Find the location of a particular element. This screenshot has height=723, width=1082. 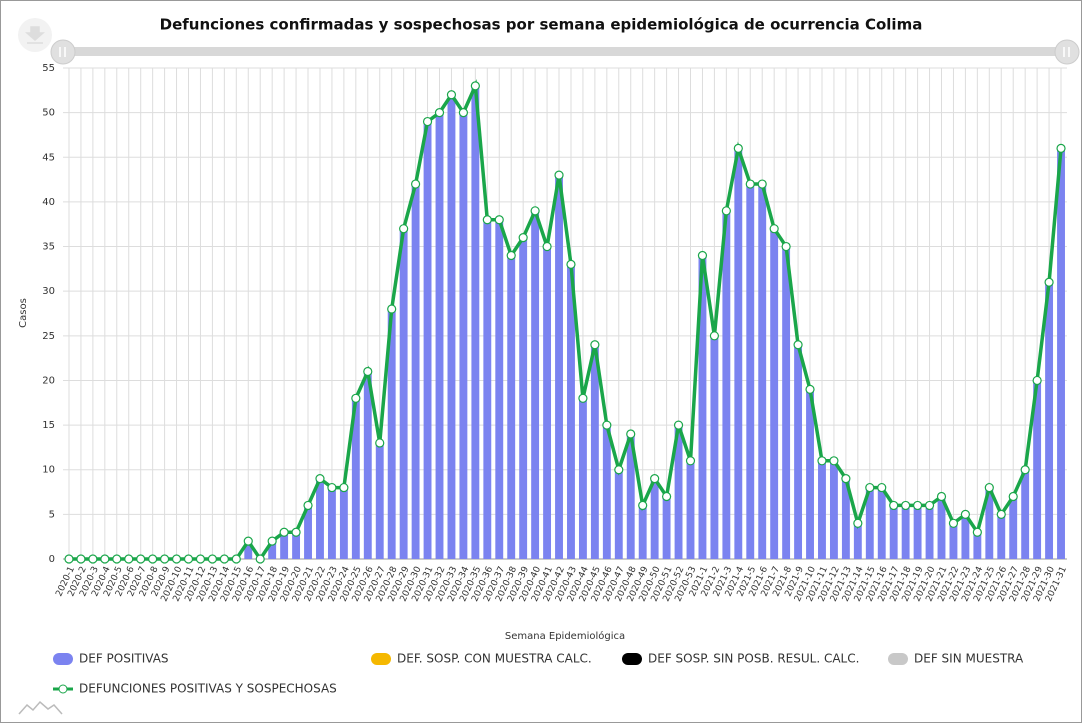

download-icon is located at coordinates (35, 35).